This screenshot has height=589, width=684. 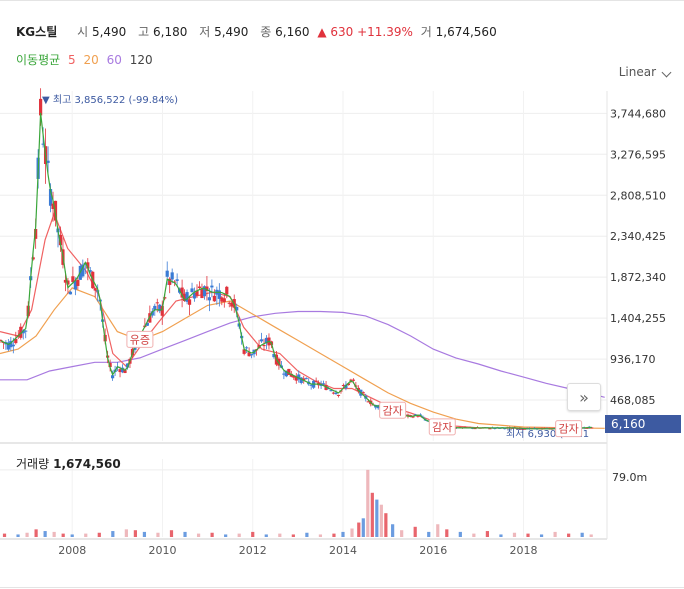 I want to click on high-annotation: ▼ 최고 3,856,522 (-99.84%), so click(x=110, y=100).